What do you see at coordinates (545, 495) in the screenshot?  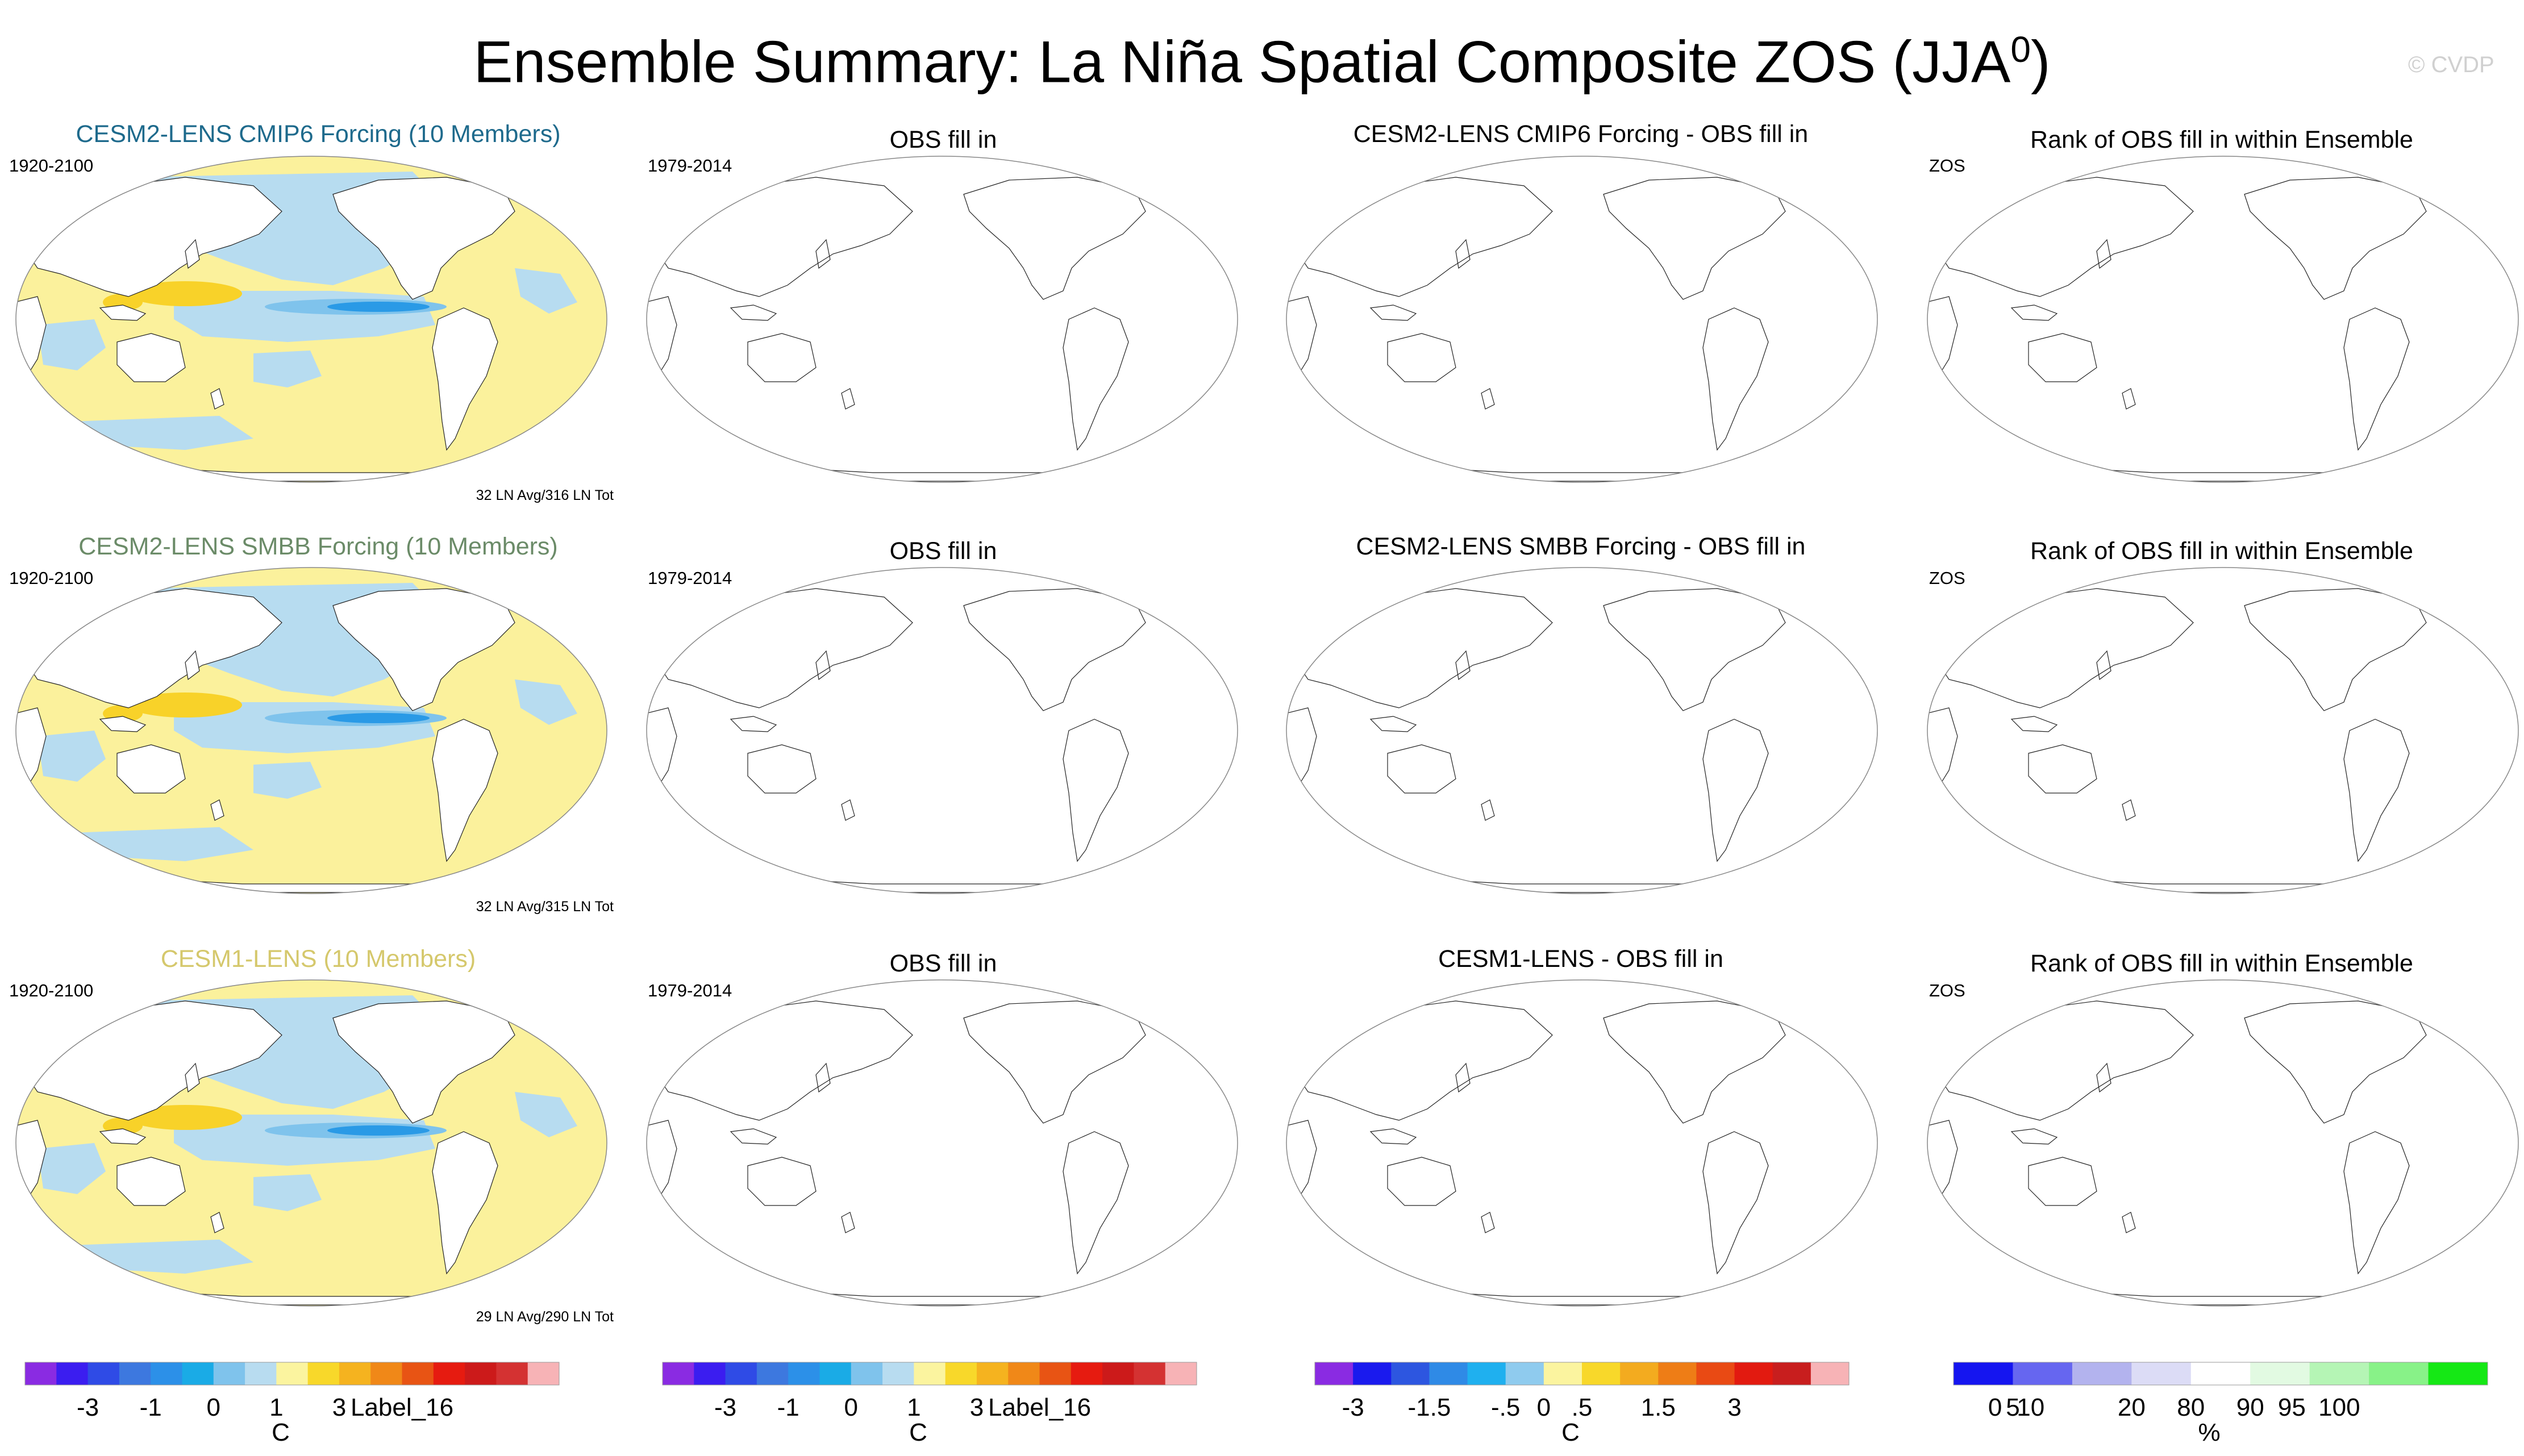 I see `model-counts-row1: 32 LN Avg/316 LN Tot` at bounding box center [545, 495].